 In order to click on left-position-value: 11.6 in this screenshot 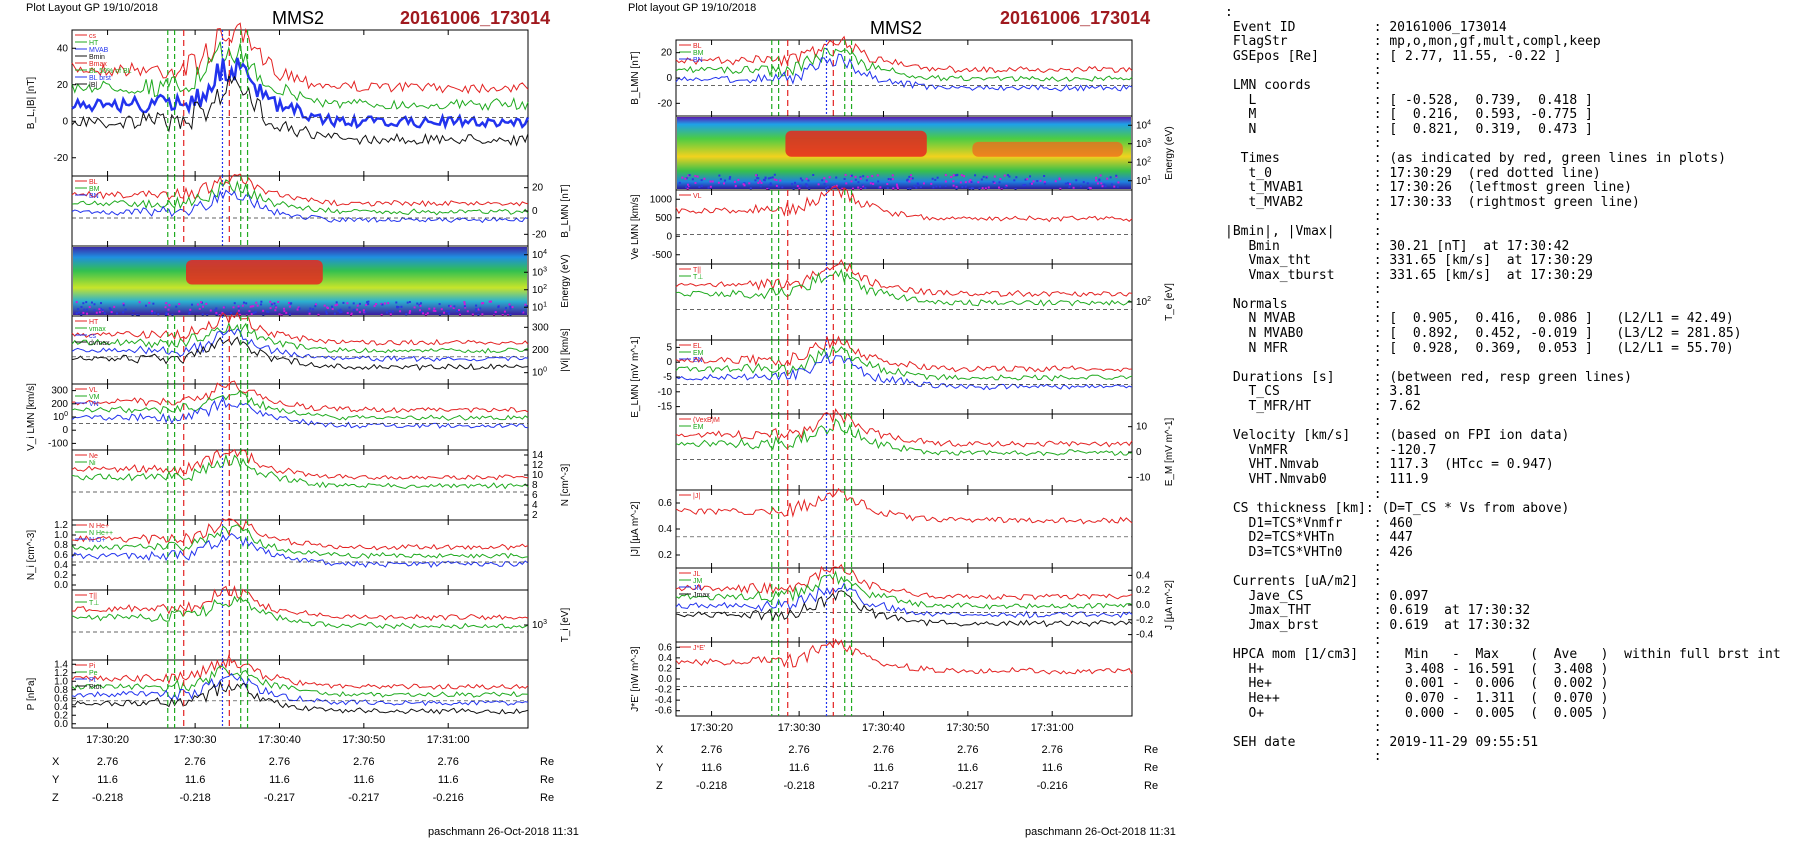, I will do `click(107, 780)`.